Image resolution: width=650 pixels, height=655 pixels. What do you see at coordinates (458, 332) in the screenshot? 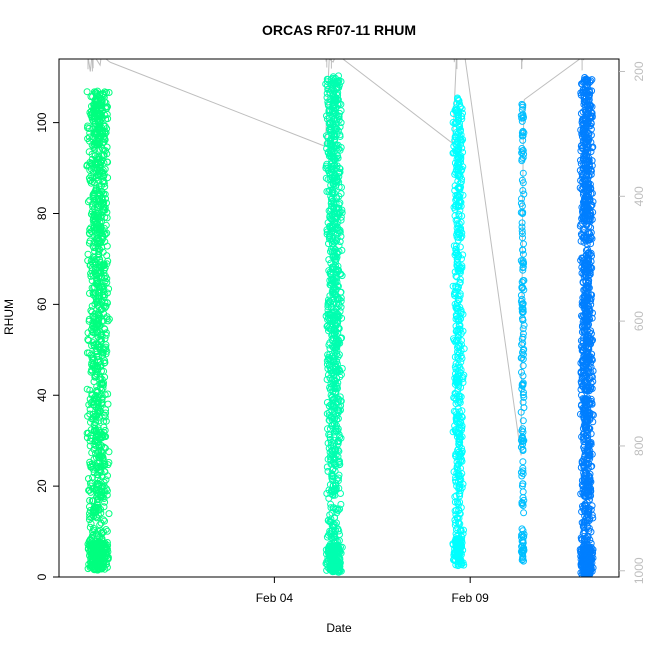
I see `series-rf09` at bounding box center [458, 332].